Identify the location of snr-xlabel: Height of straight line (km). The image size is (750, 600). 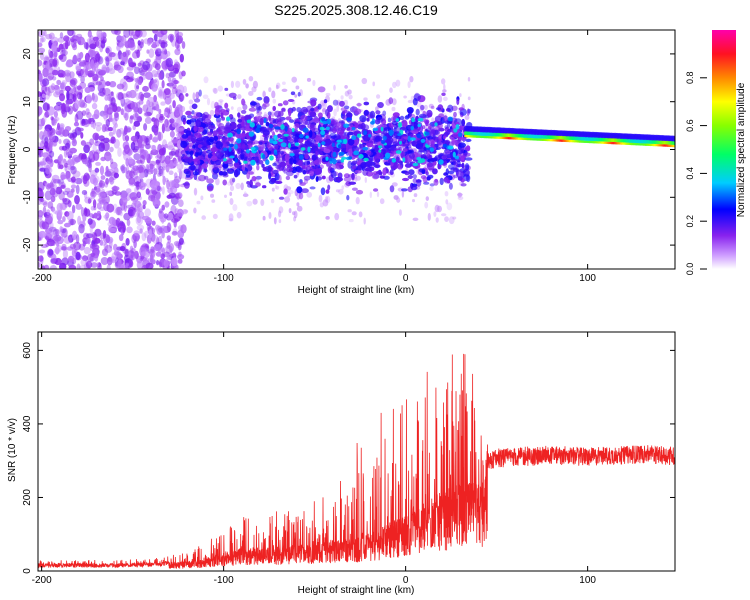
(356, 590).